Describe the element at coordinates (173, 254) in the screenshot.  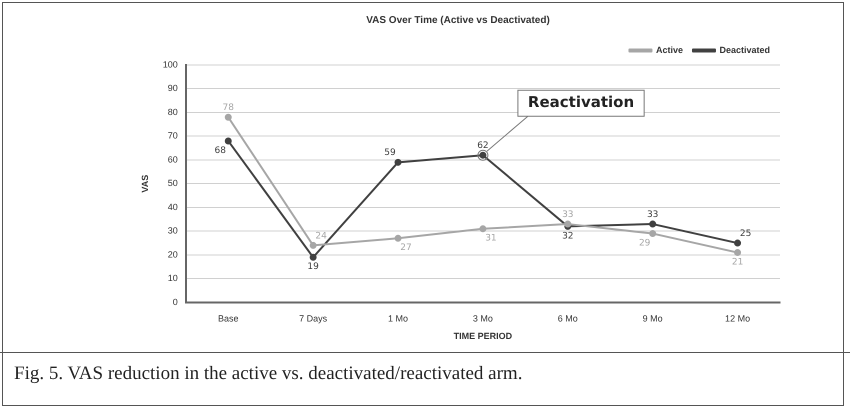
I see `y-tick-label: 20` at that location.